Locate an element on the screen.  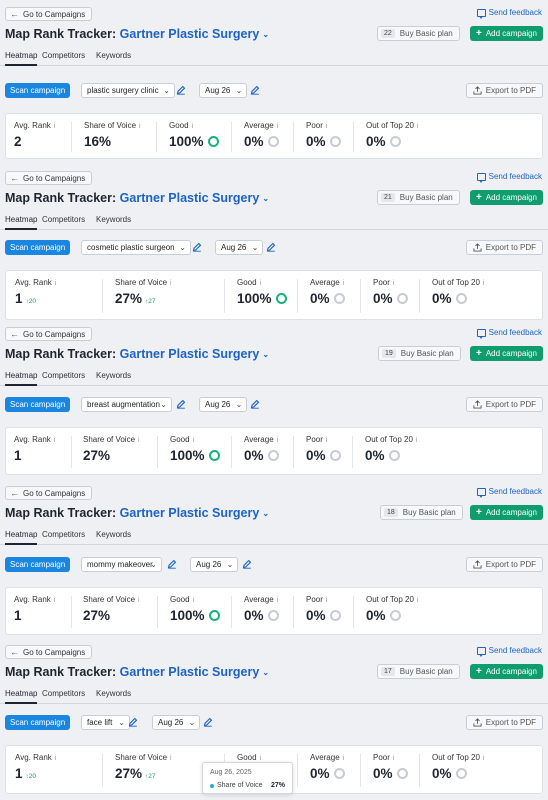
buy-basic-plan-button: 19 Buy Basic plan is located at coordinates (419, 353).